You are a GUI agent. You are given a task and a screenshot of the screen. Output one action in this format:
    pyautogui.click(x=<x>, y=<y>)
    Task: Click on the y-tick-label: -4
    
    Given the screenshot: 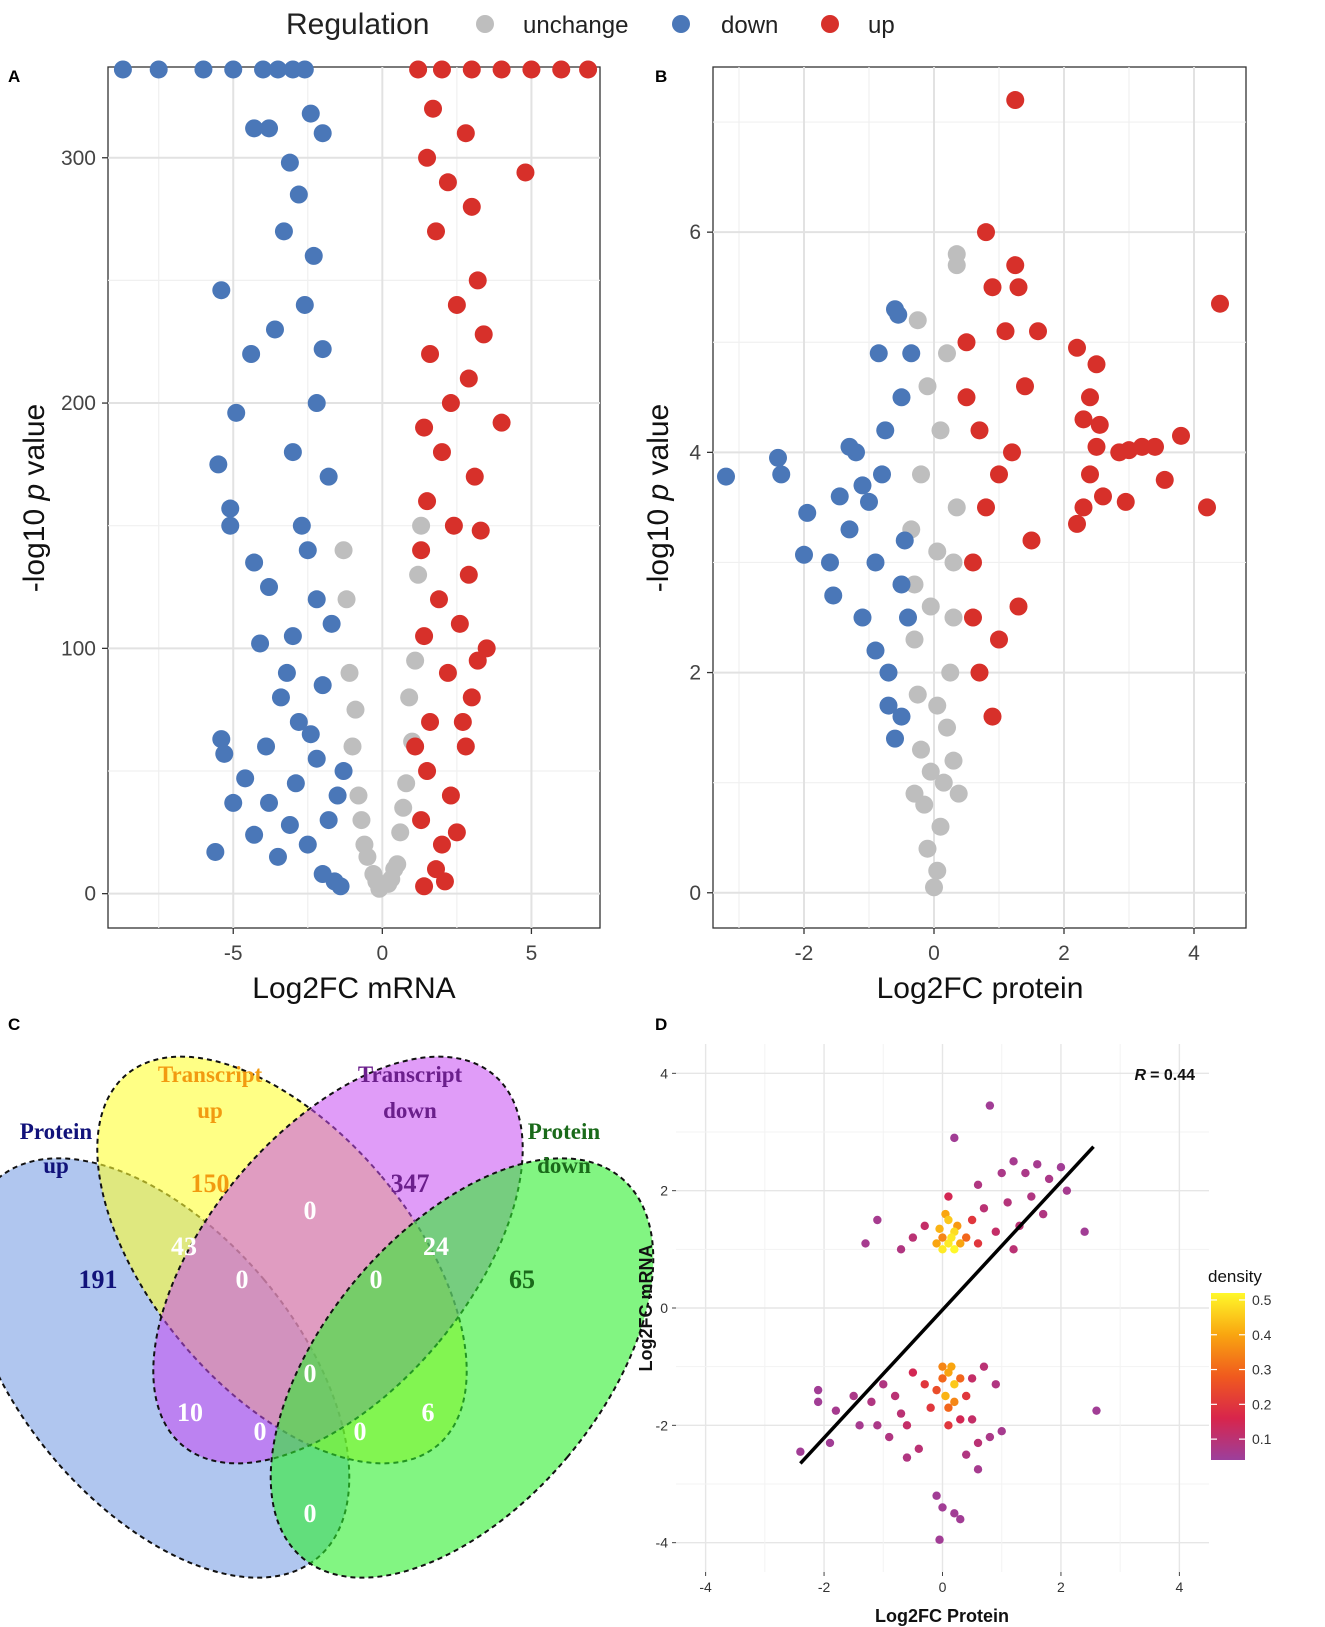 What is the action you would take?
    pyautogui.click(x=662, y=1543)
    